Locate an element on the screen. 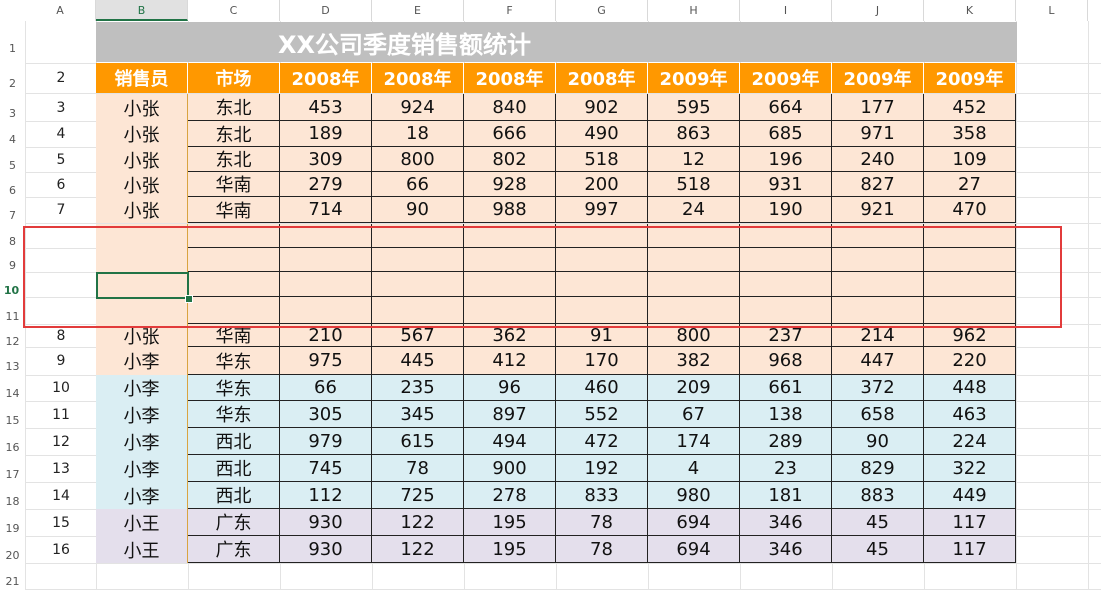  index-cell: 4 is located at coordinates (61, 134).